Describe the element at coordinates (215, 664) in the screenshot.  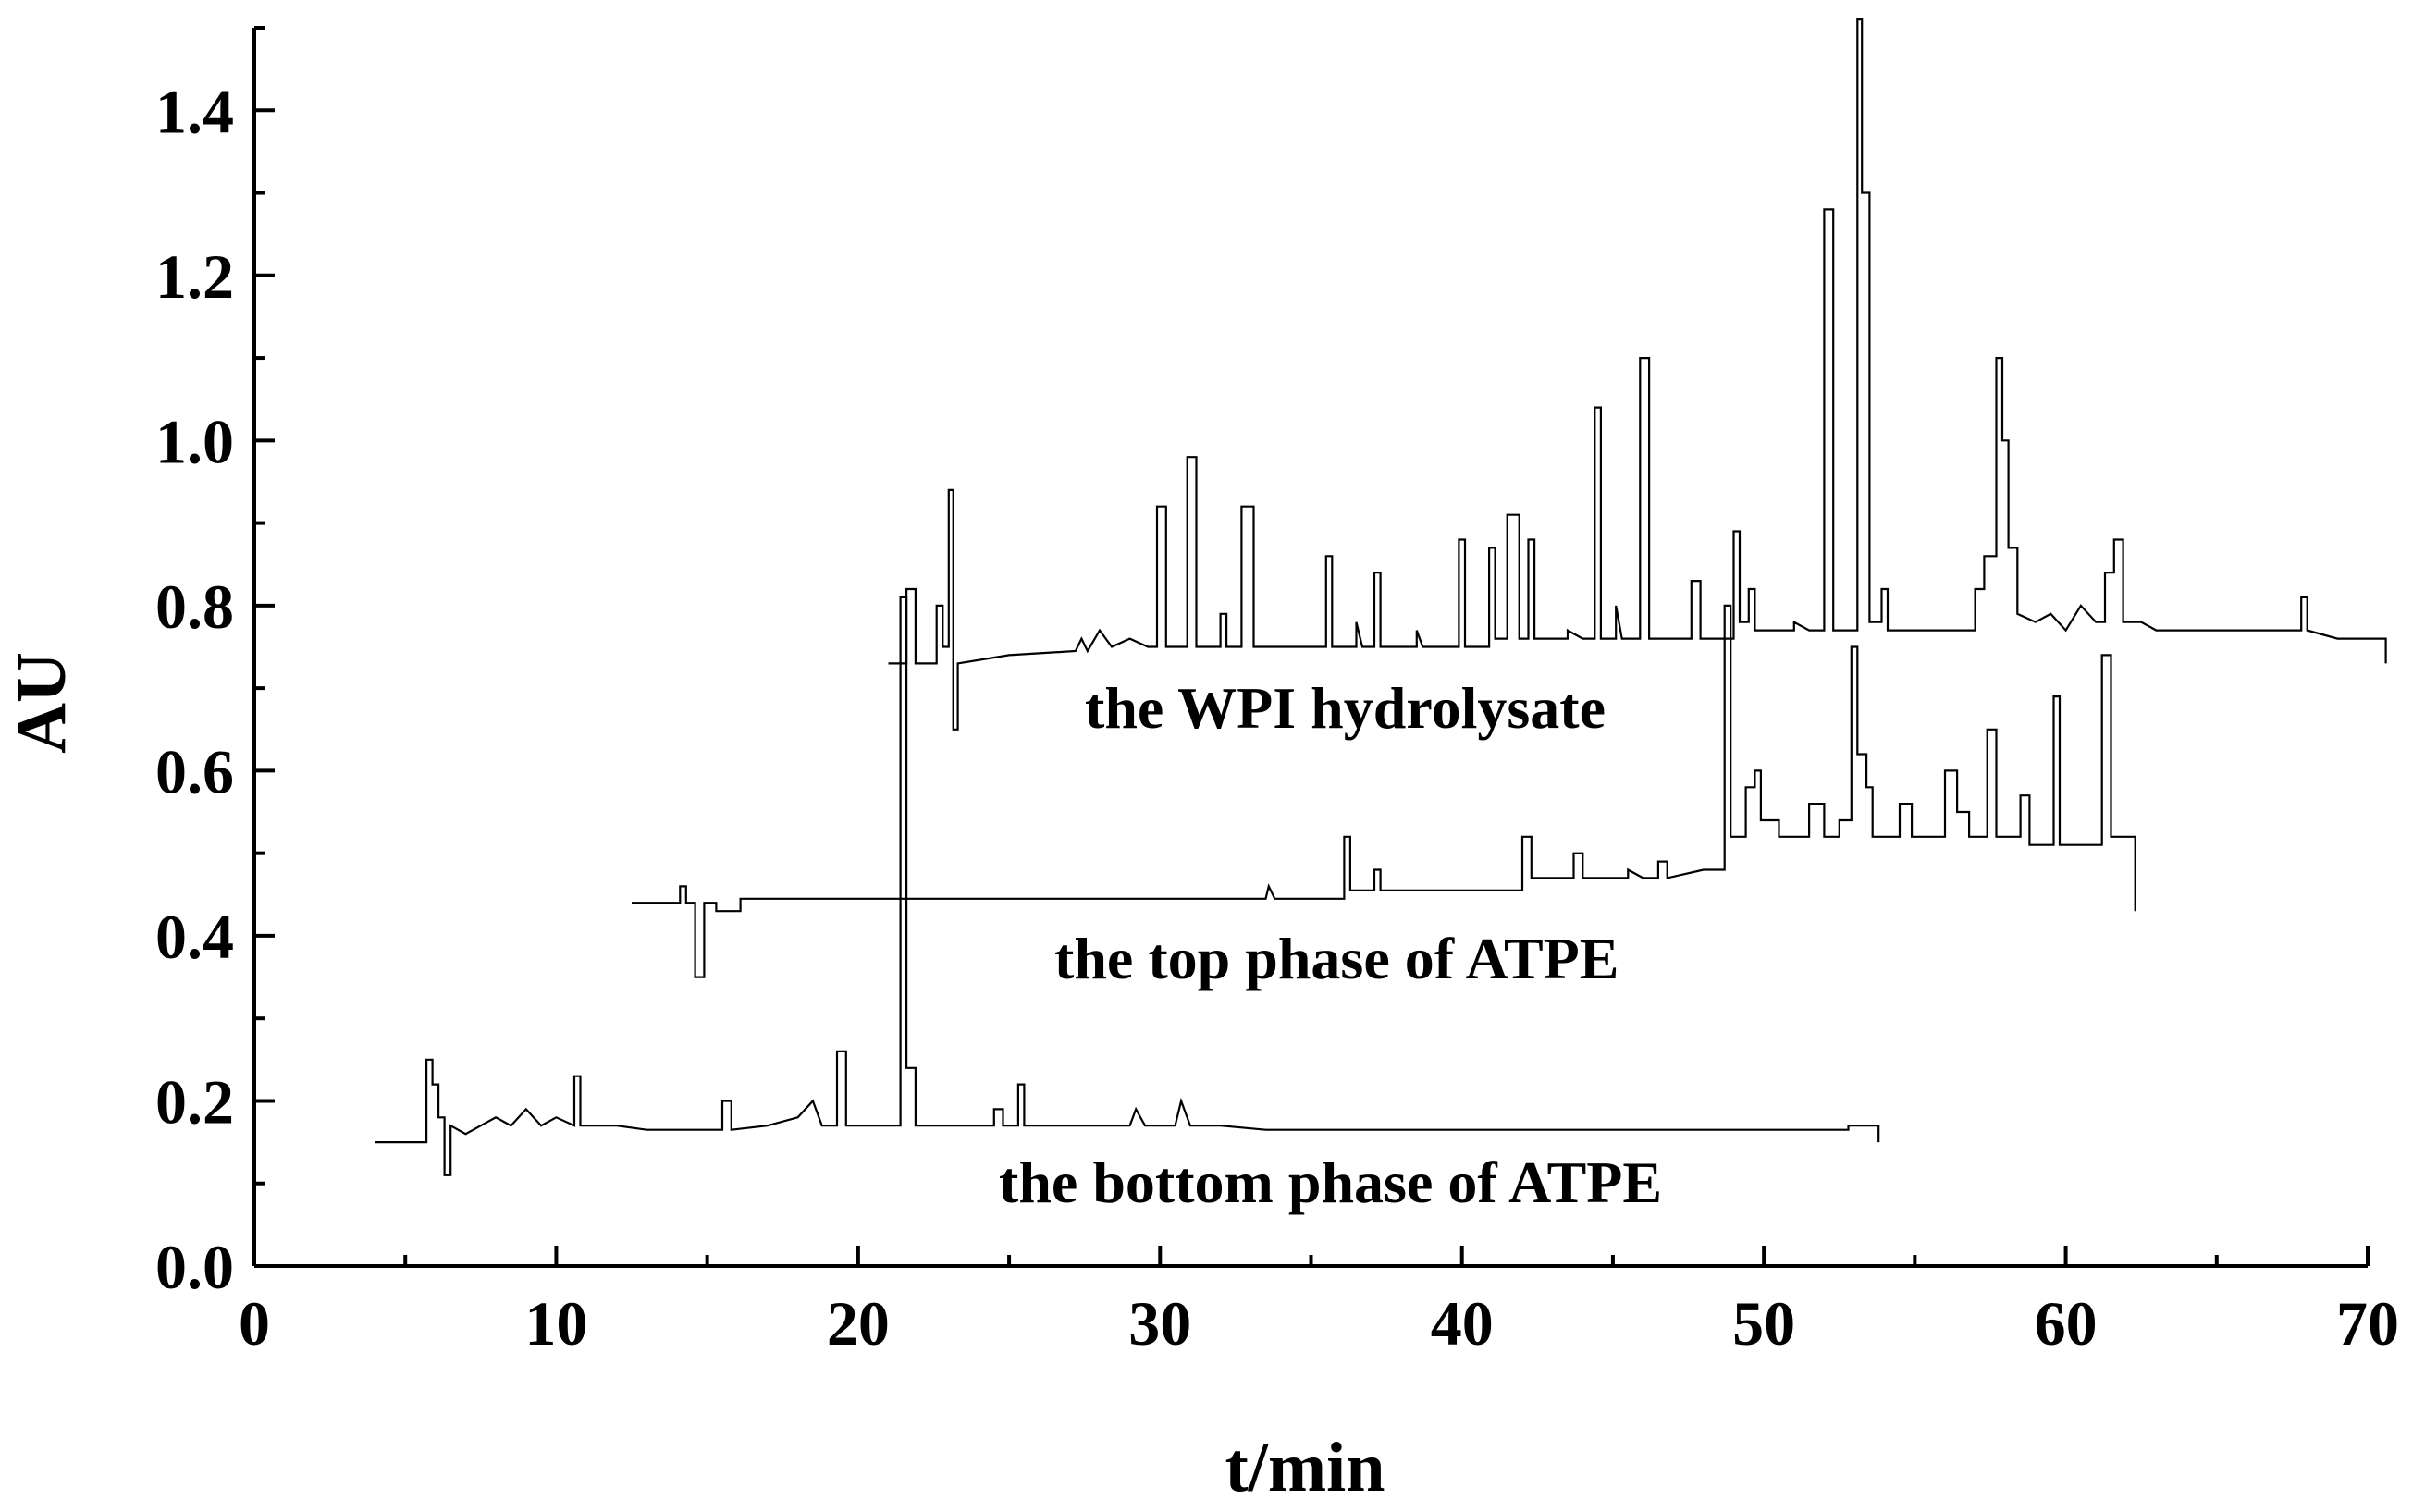
I see `y-ticks: 0.0 0.2 0.4 0.6 0.8 1.0 1.2 1.4` at that location.